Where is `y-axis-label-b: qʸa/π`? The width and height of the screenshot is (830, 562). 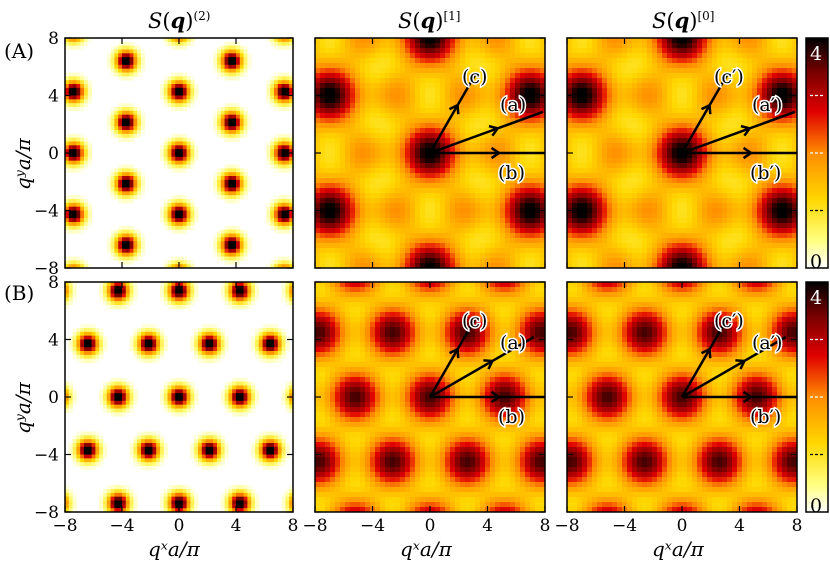 y-axis-label-b: qʸa/π is located at coordinates (23, 407).